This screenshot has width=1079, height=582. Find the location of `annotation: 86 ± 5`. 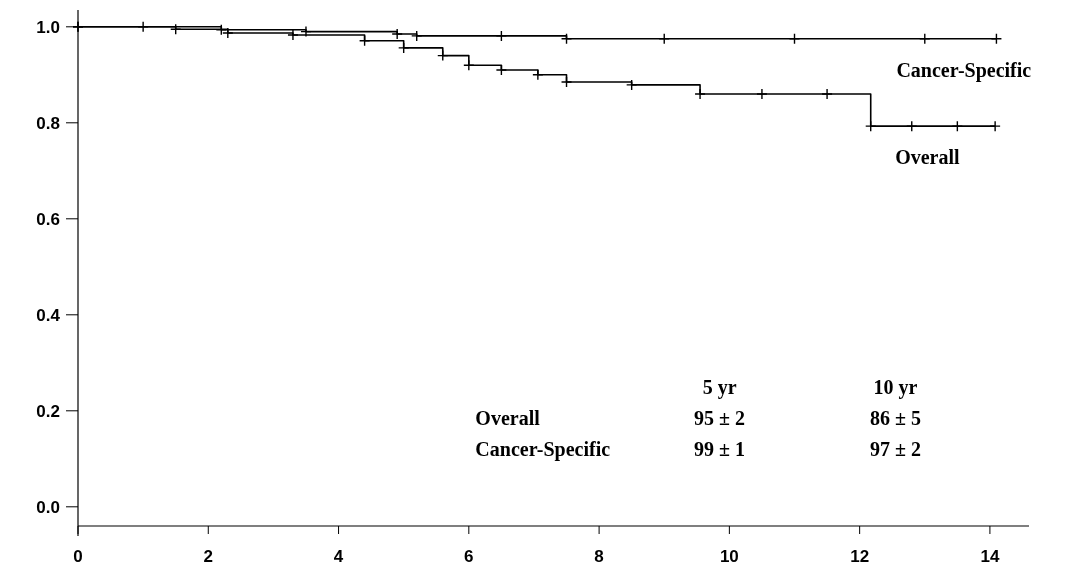

annotation: 86 ± 5 is located at coordinates (895, 418).